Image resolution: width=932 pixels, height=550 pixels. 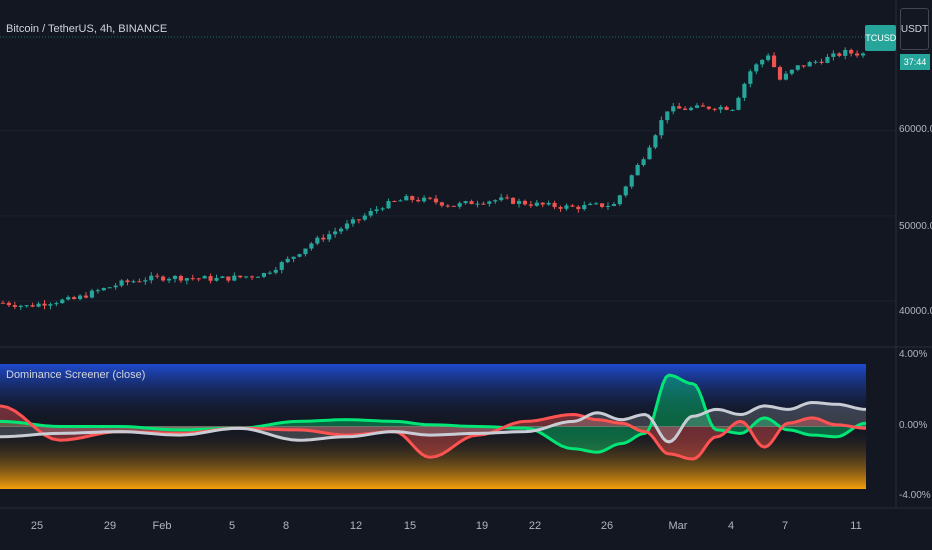 I want to click on price-tick-40000: 40000.00, so click(x=915, y=311).